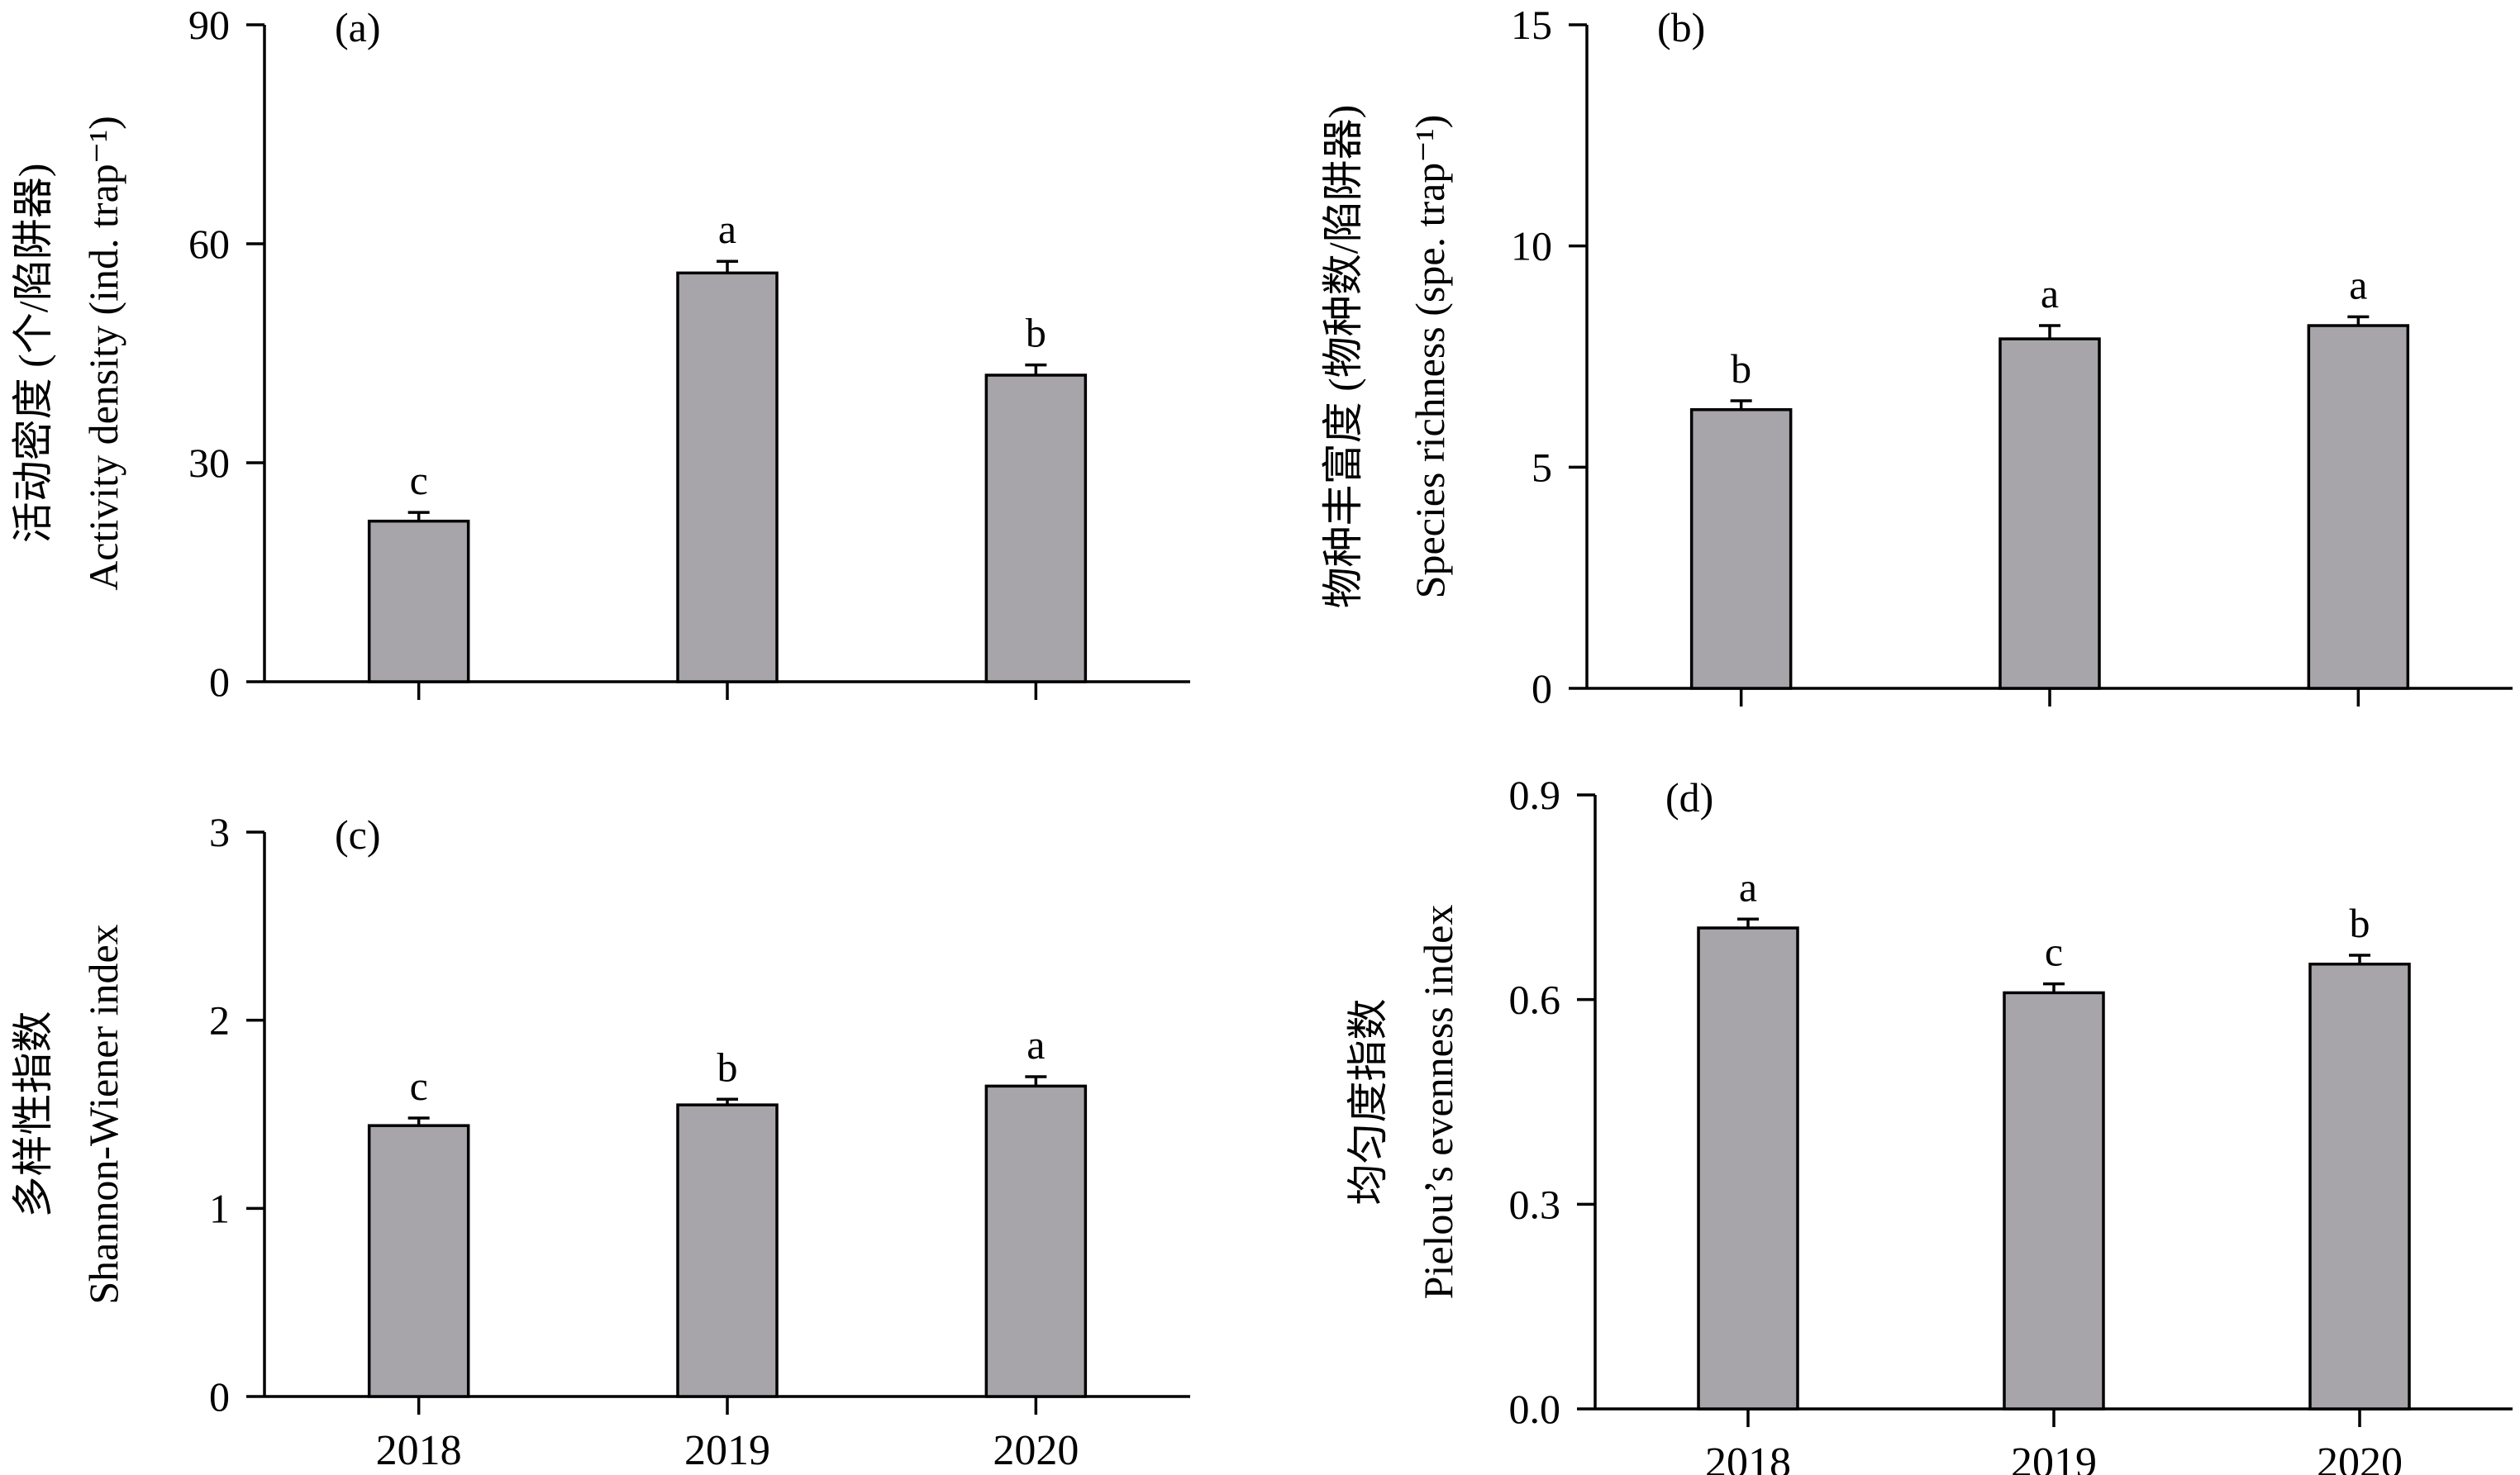  What do you see at coordinates (1531, 25) in the screenshot?
I see `y-tick-label: 15` at bounding box center [1531, 25].